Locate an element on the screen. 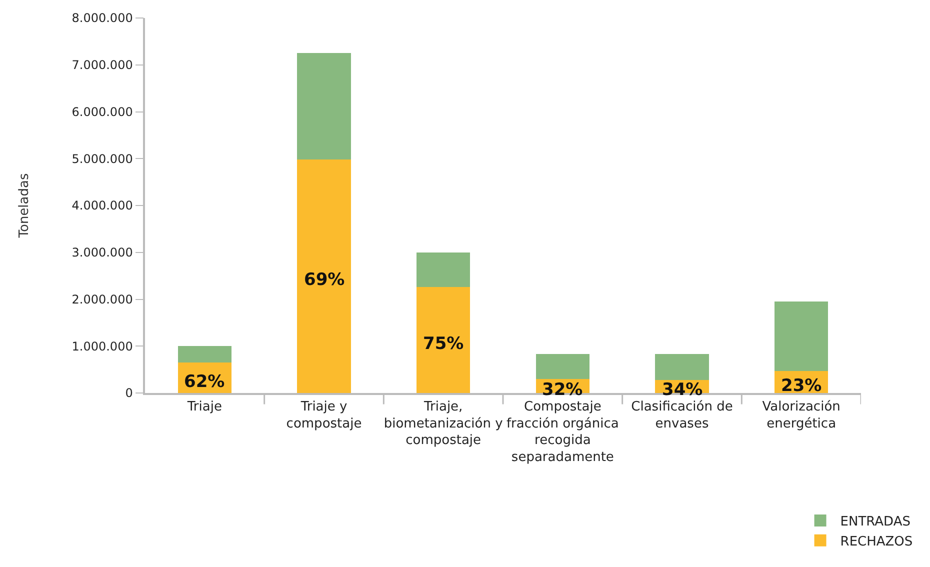  legend-label: RECHAZOS is located at coordinates (876, 542).